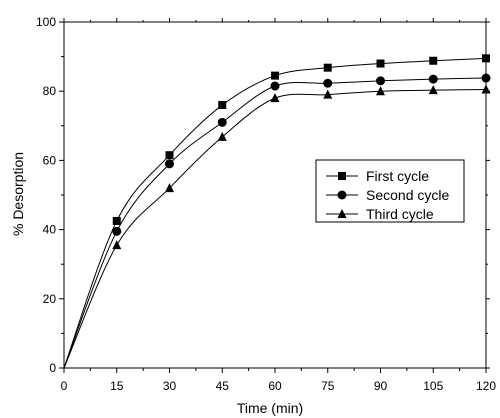 The height and width of the screenshot is (418, 500). Describe the element at coordinates (18, 194) in the screenshot. I see `y-axis-label: % Desorption` at that location.